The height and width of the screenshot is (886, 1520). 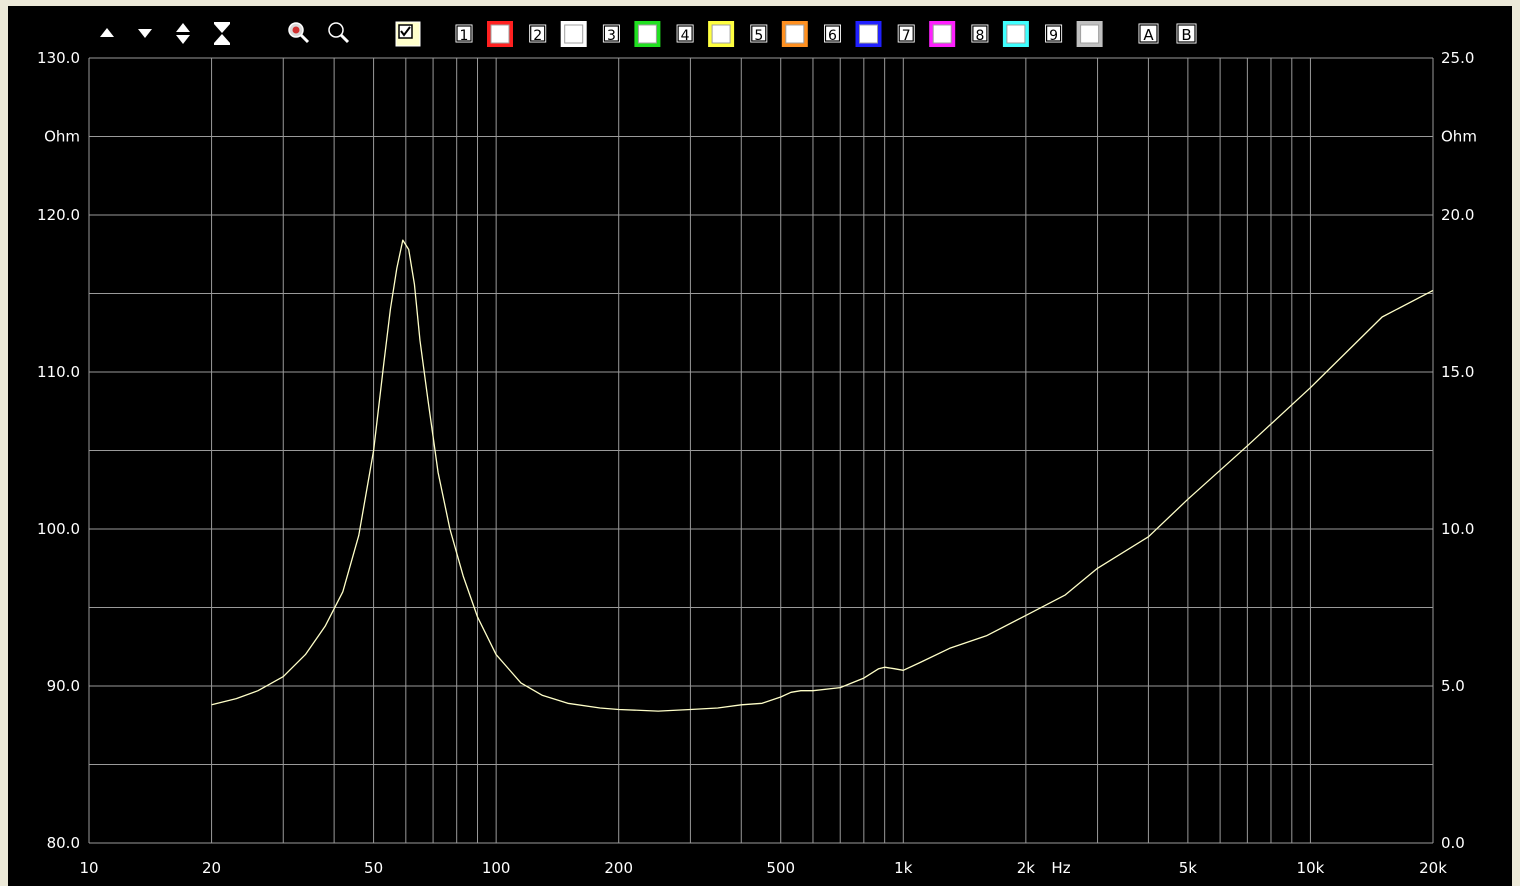 I want to click on toolbar: 1 2 3 4 5 6 7 8 9 A B, so click(x=649, y=34).